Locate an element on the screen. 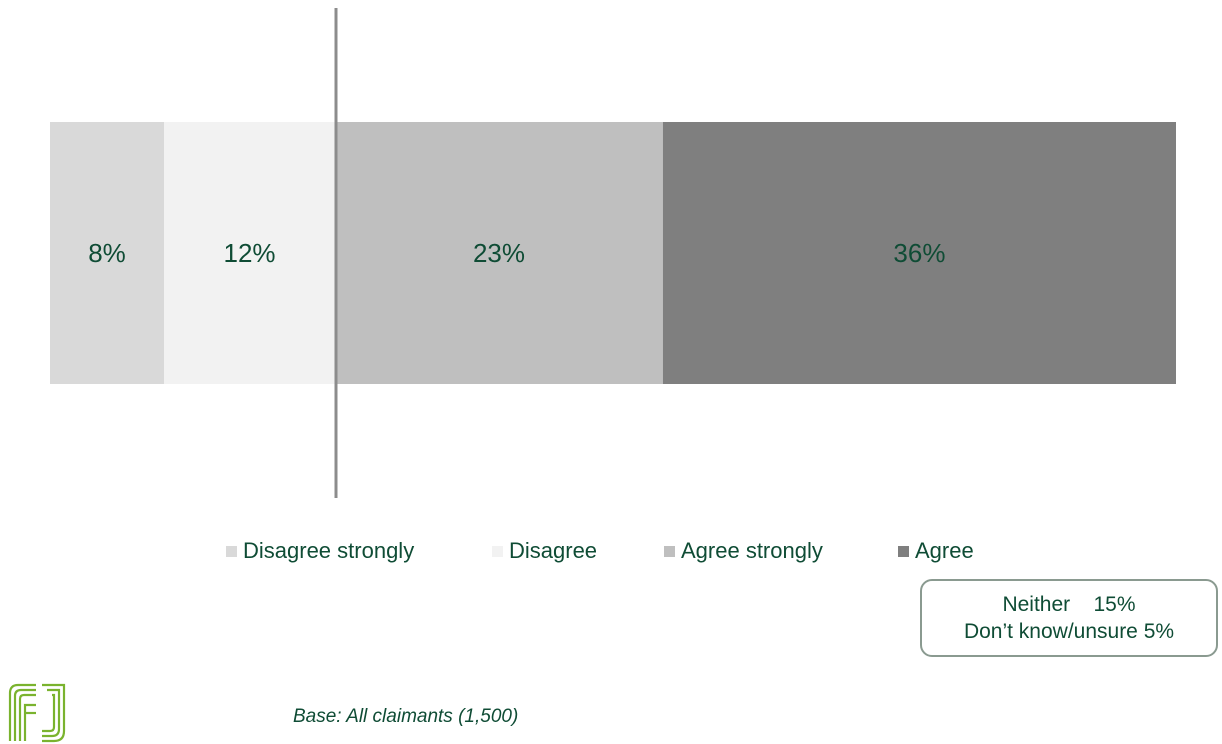  legend-item-agree: Agree is located at coordinates (936, 551).